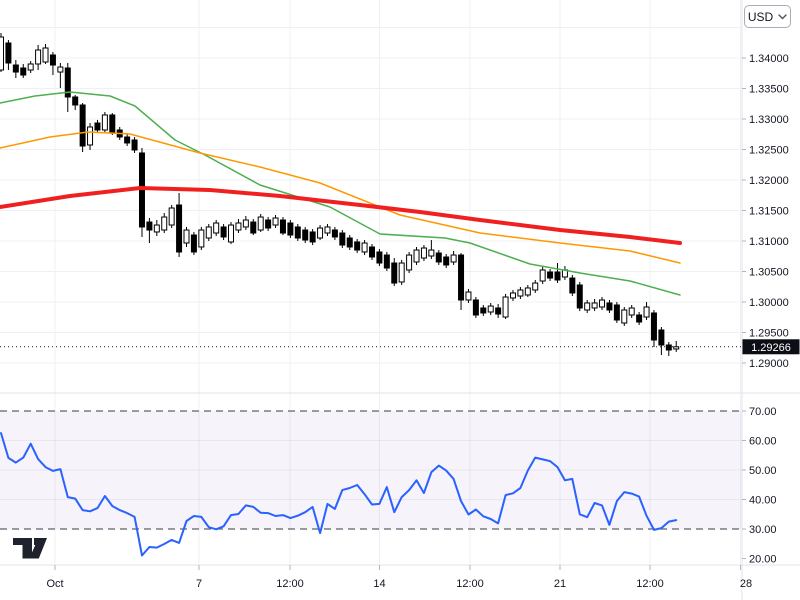 This screenshot has height=600, width=800. What do you see at coordinates (769, 273) in the screenshot?
I see `price-axis-label: 1.30500` at bounding box center [769, 273].